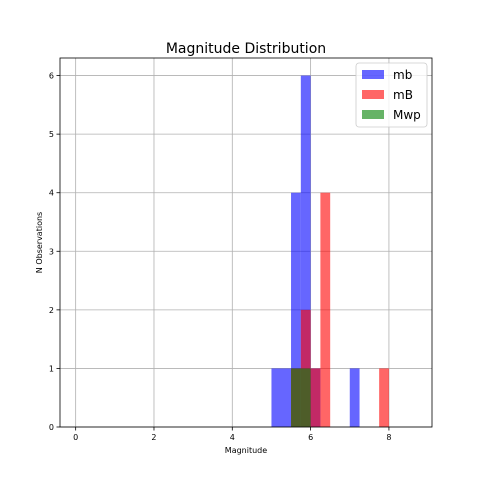  I want to click on bar-mwp, so click(301, 397).